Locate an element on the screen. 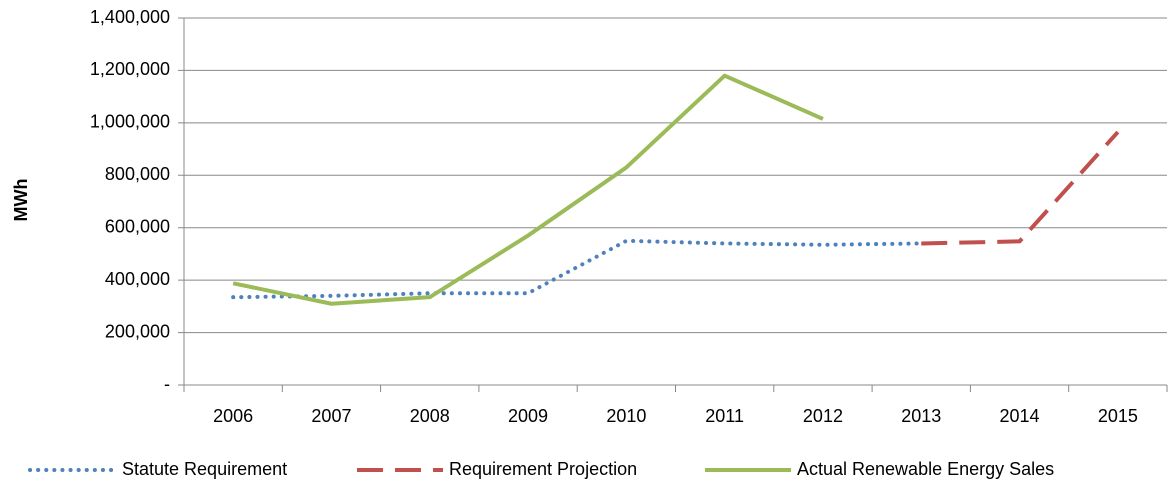 The image size is (1169, 494). x-tick-label: 2008 is located at coordinates (430, 416).